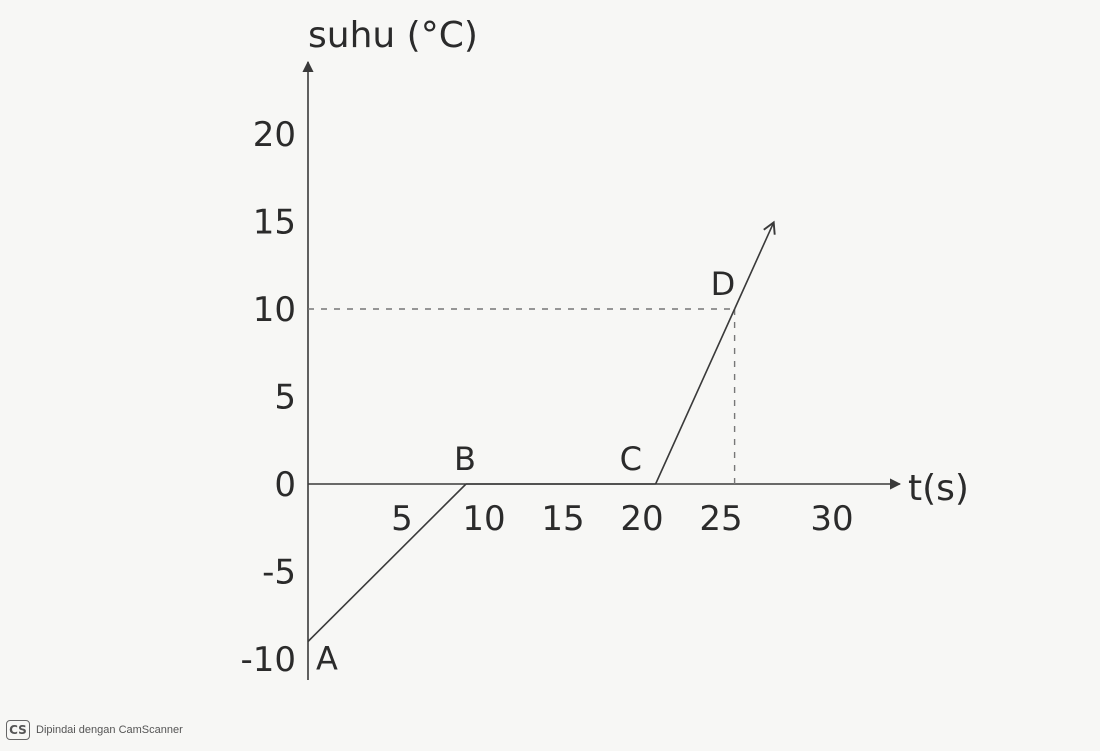 The width and height of the screenshot is (1100, 751). Describe the element at coordinates (938, 488) in the screenshot. I see `x-axis-title: t(s)` at that location.